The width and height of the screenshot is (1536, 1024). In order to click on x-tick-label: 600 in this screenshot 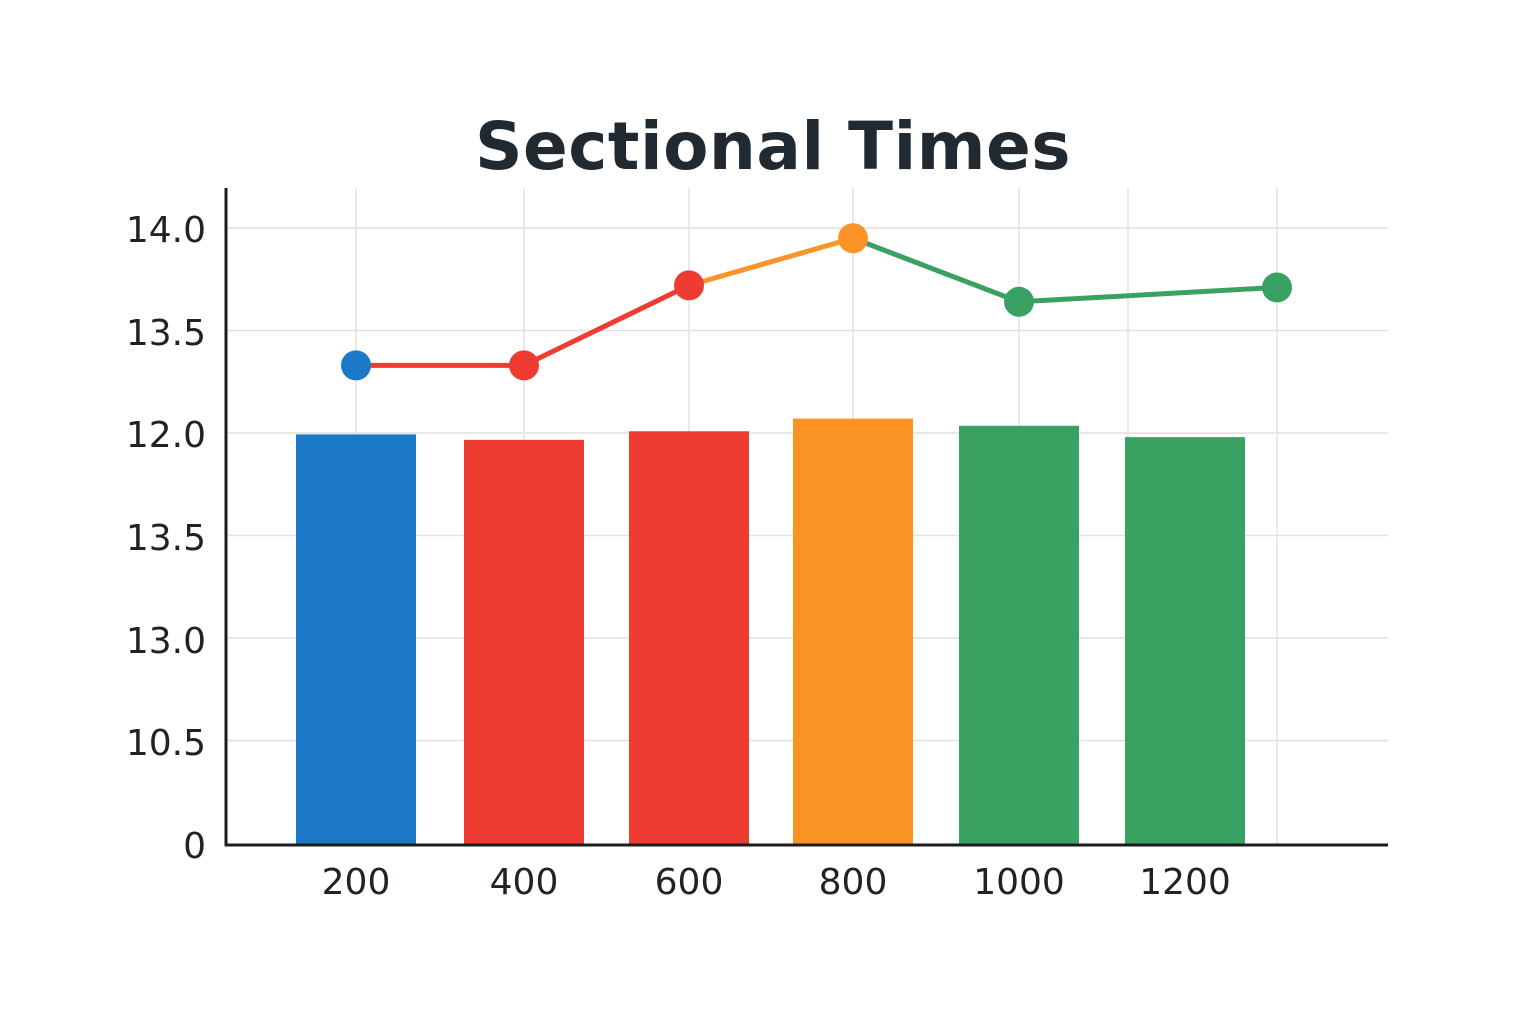, I will do `click(689, 882)`.